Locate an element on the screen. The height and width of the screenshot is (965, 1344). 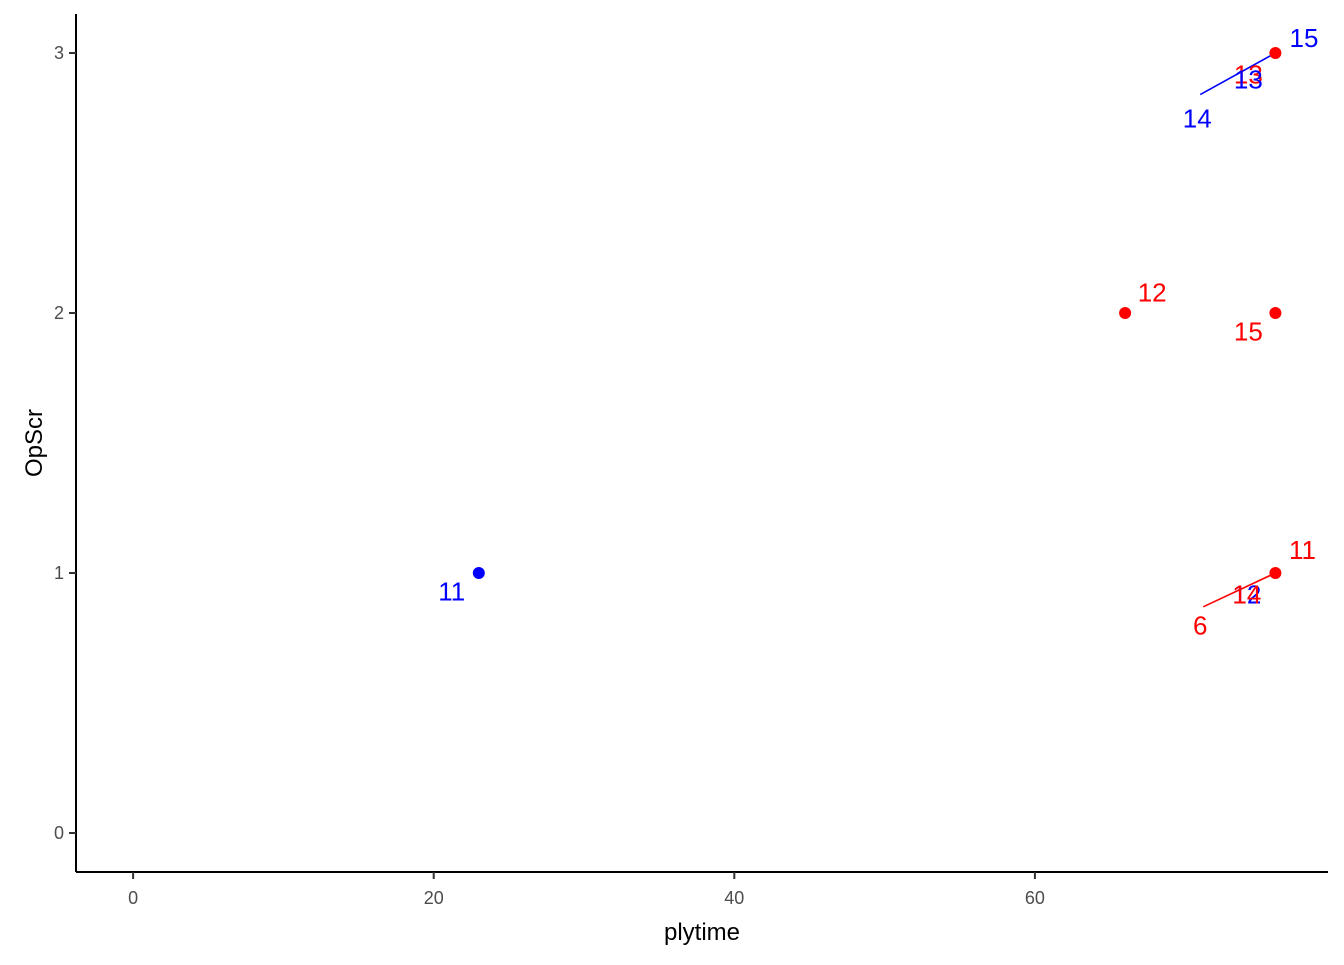
x-axis-title: plytime is located at coordinates (702, 932).